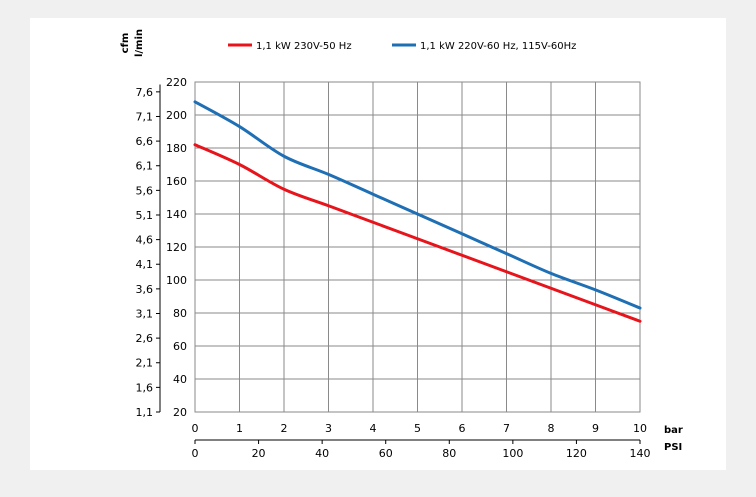 This screenshot has width=756, height=497. I want to click on y-lmin-tick-label: 20, so click(180, 412).